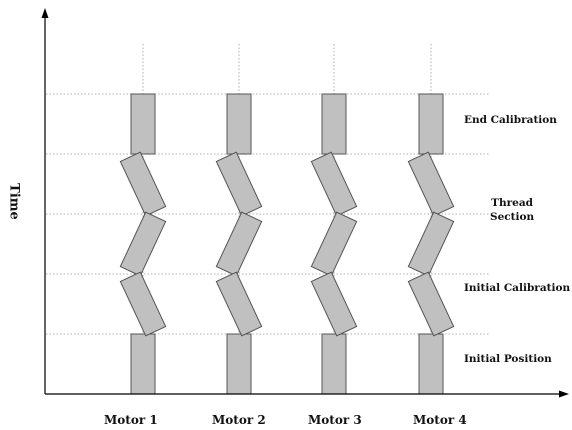 Image resolution: width=572 pixels, height=430 pixels. I want to click on phase-label-thread-section: Thread Section, so click(512, 210).